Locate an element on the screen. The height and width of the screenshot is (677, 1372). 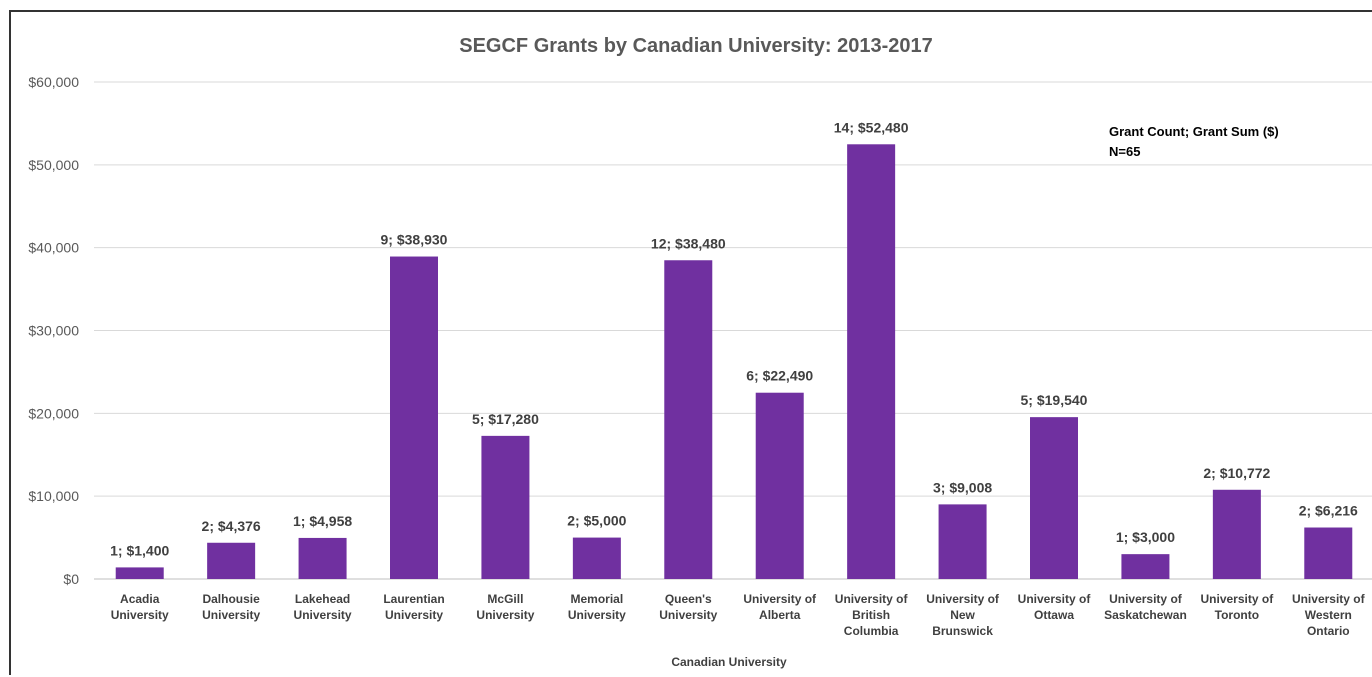
data-label: 1; $1,400 is located at coordinates (139, 550).